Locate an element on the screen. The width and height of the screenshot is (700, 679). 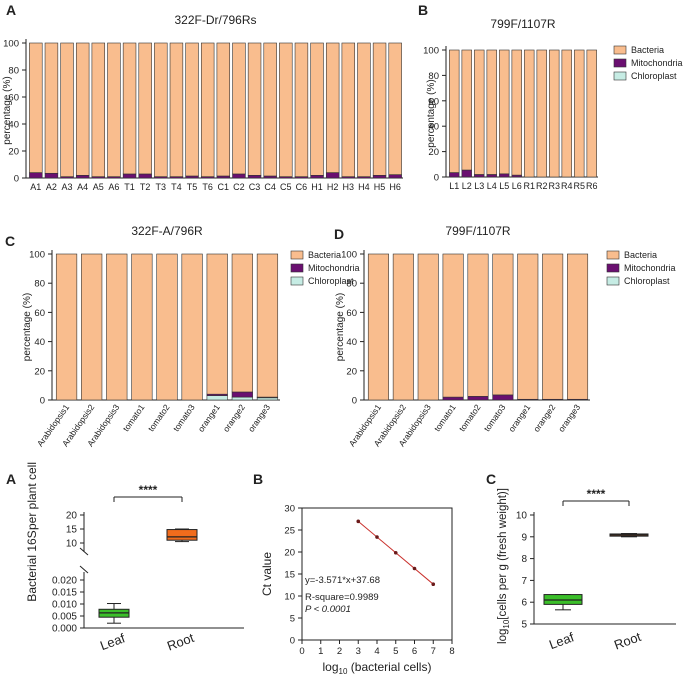
x-tick-label: C2 is located at coordinates (239, 187).